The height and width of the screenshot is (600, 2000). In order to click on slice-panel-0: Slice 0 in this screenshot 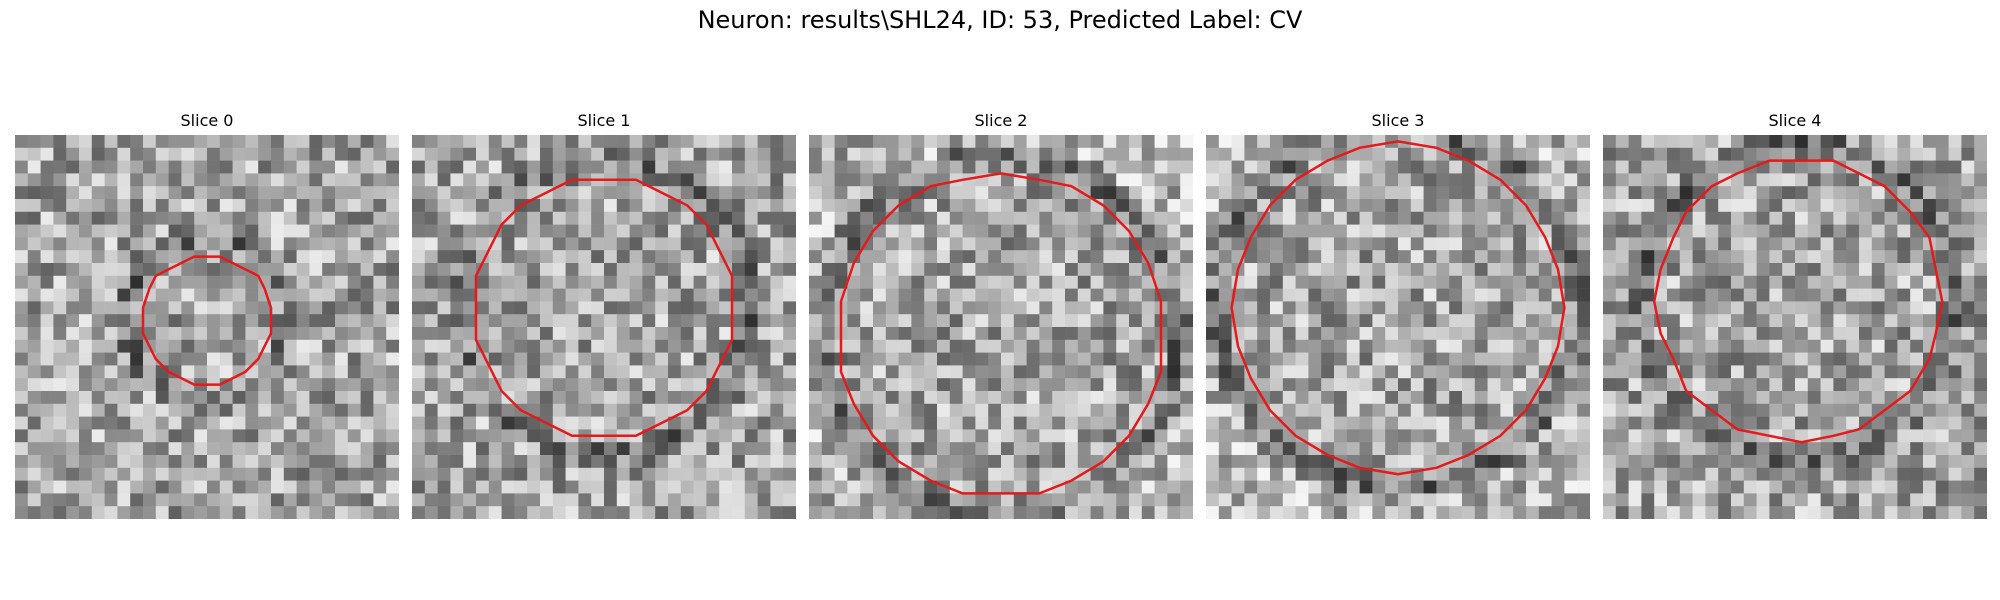, I will do `click(207, 314)`.